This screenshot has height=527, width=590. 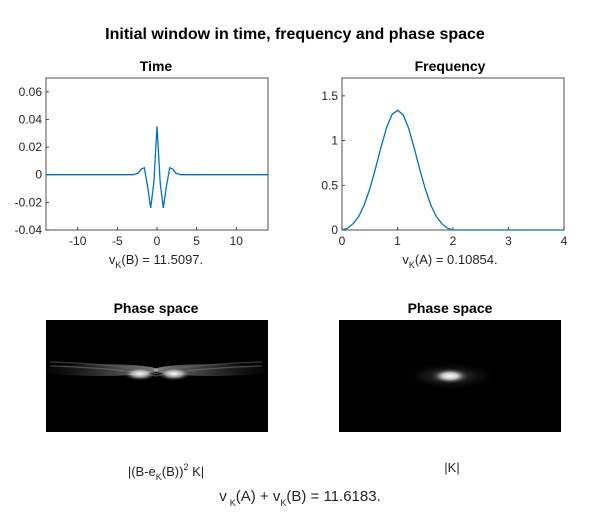 I want to click on time-y-tick-label: 0.04, so click(x=31, y=119).